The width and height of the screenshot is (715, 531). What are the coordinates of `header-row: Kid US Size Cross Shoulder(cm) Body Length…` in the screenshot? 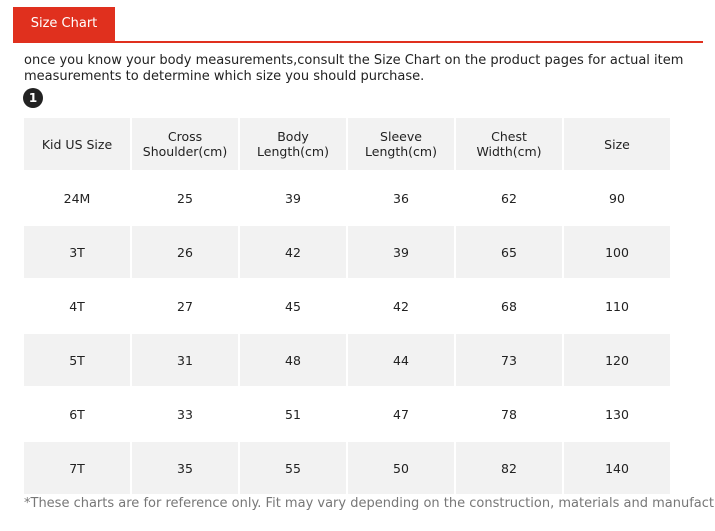 It's located at (347, 144).